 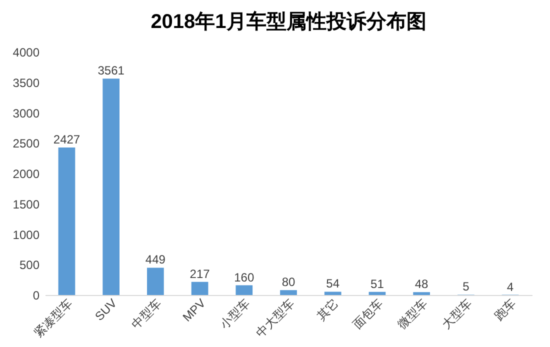 I want to click on y-tick-label: 4000, so click(x=26, y=53).